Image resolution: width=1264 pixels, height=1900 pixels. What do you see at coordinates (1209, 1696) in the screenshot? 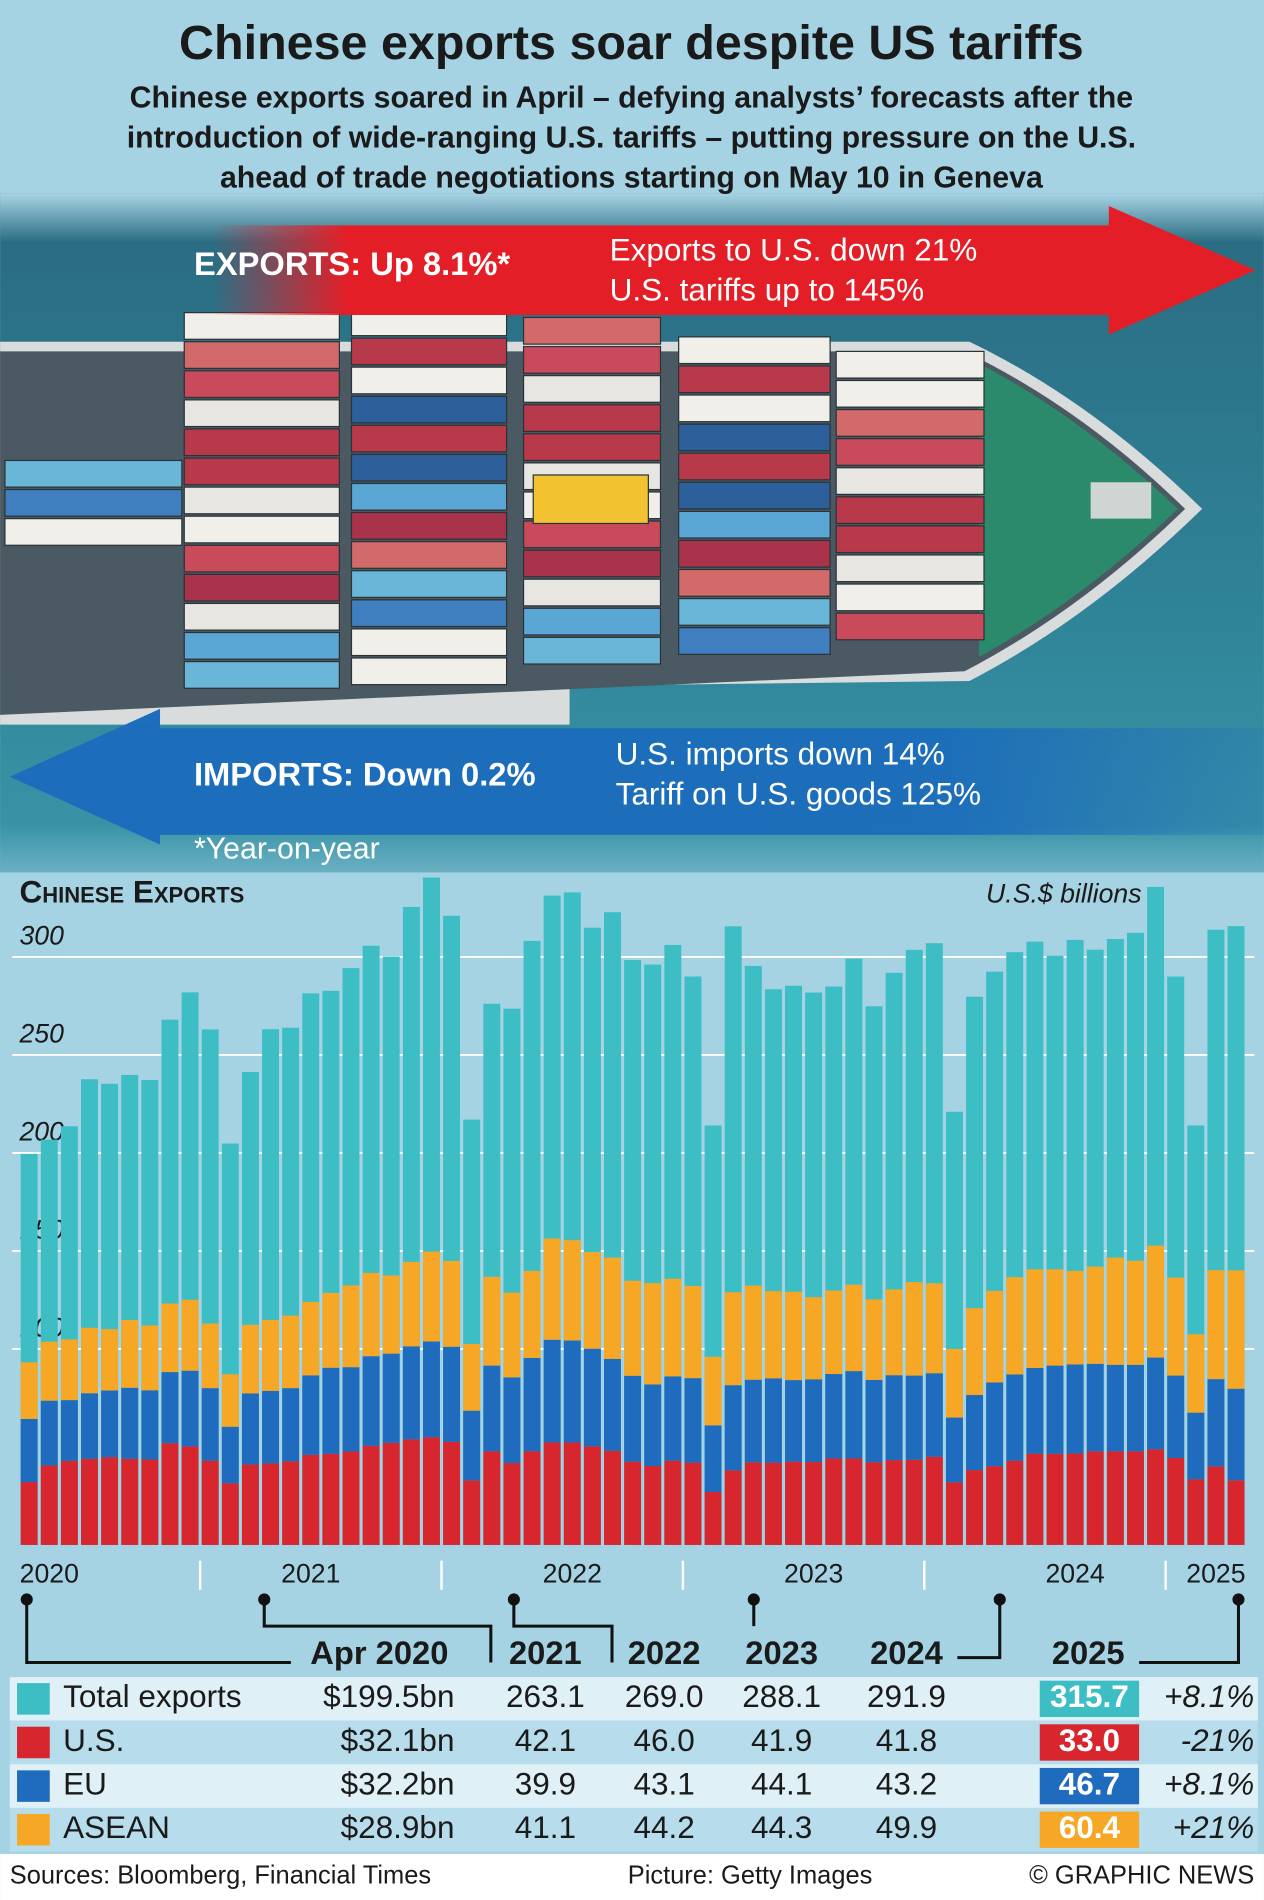
I see `change: +8.1%` at bounding box center [1209, 1696].